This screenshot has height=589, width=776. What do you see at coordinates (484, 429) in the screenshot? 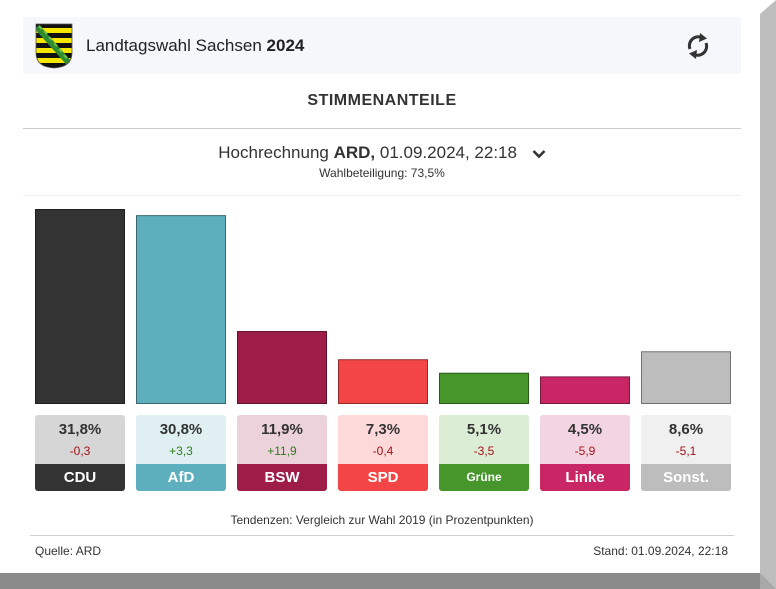
I see `vote-share-label: 5,1%` at bounding box center [484, 429].